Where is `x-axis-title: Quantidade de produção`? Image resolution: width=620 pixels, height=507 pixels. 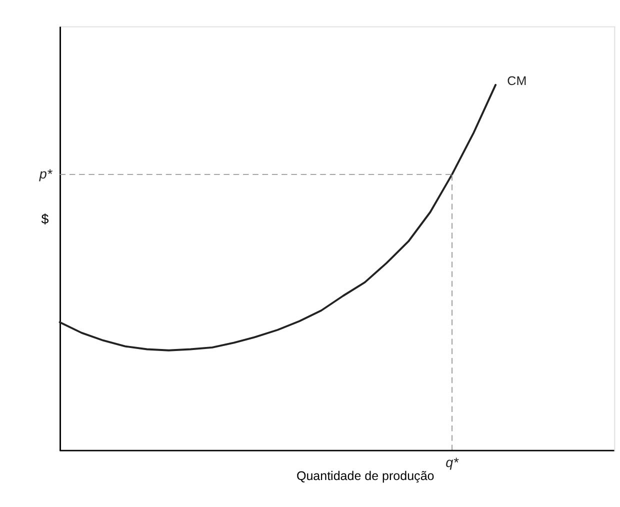
x-axis-title: Quantidade de produção is located at coordinates (365, 475).